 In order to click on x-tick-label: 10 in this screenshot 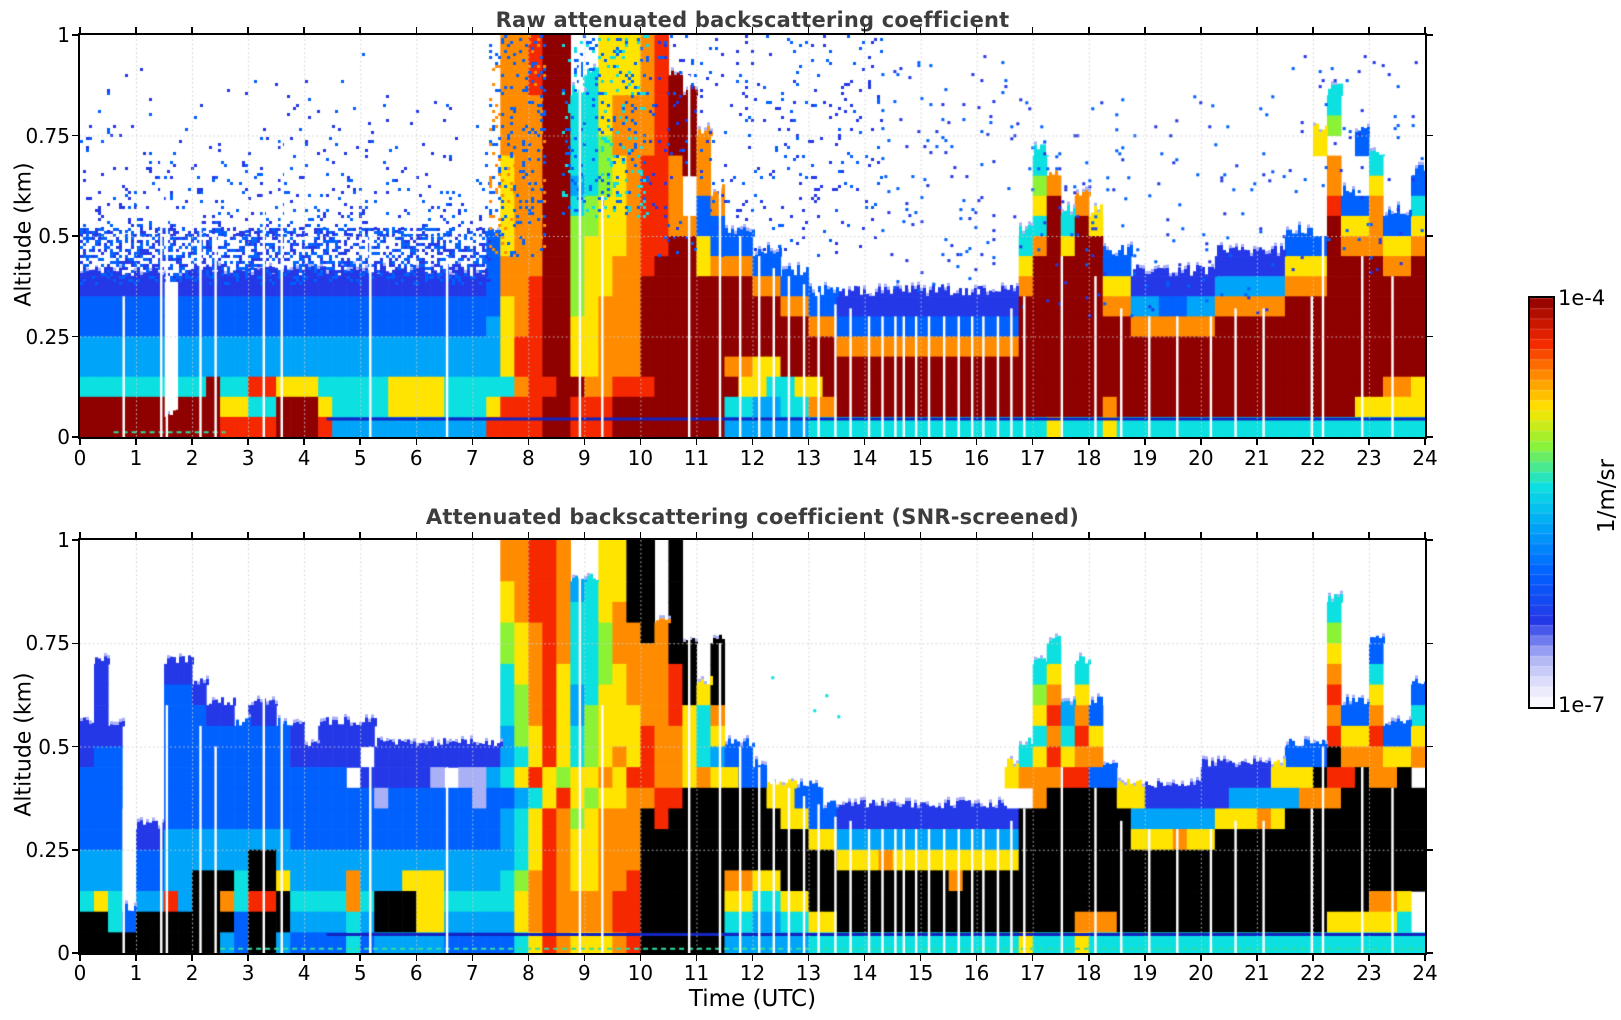, I will do `click(640, 973)`.